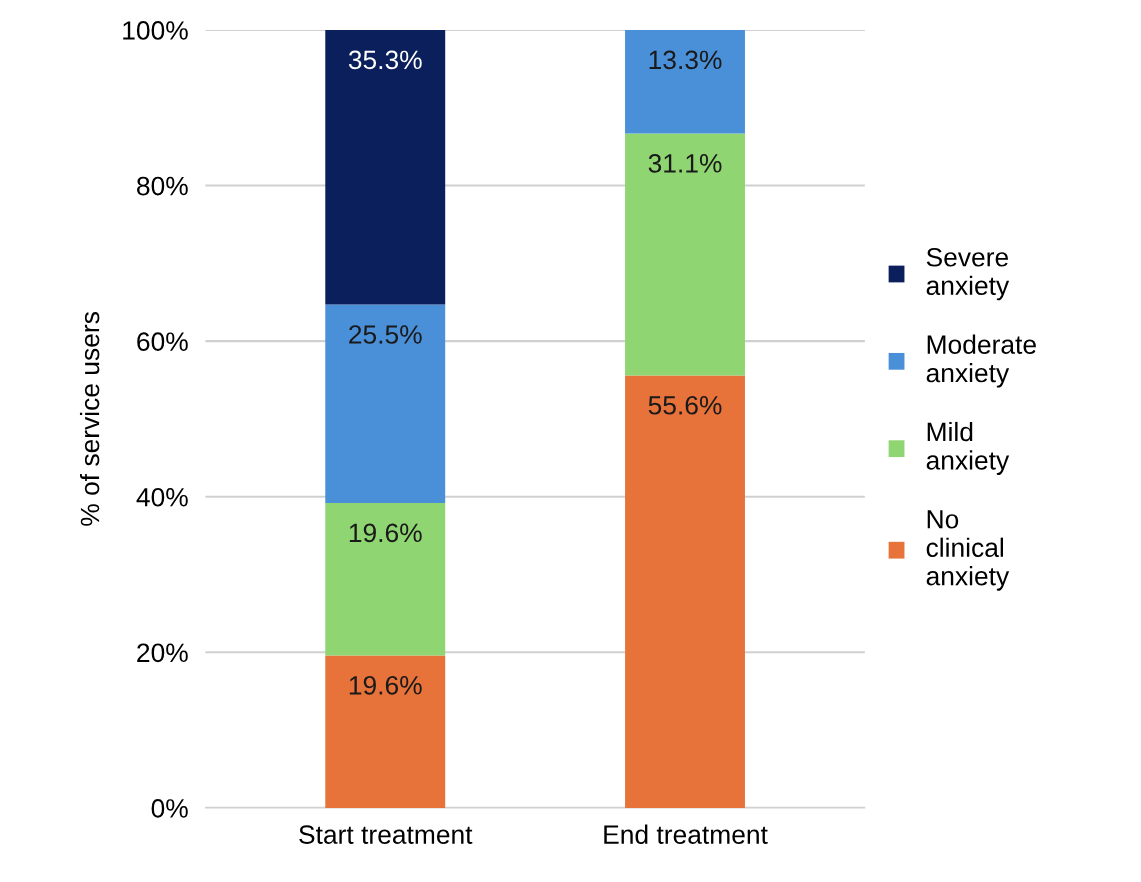  Describe the element at coordinates (169, 808) in the screenshot. I see `y-tick-label: 0%` at that location.